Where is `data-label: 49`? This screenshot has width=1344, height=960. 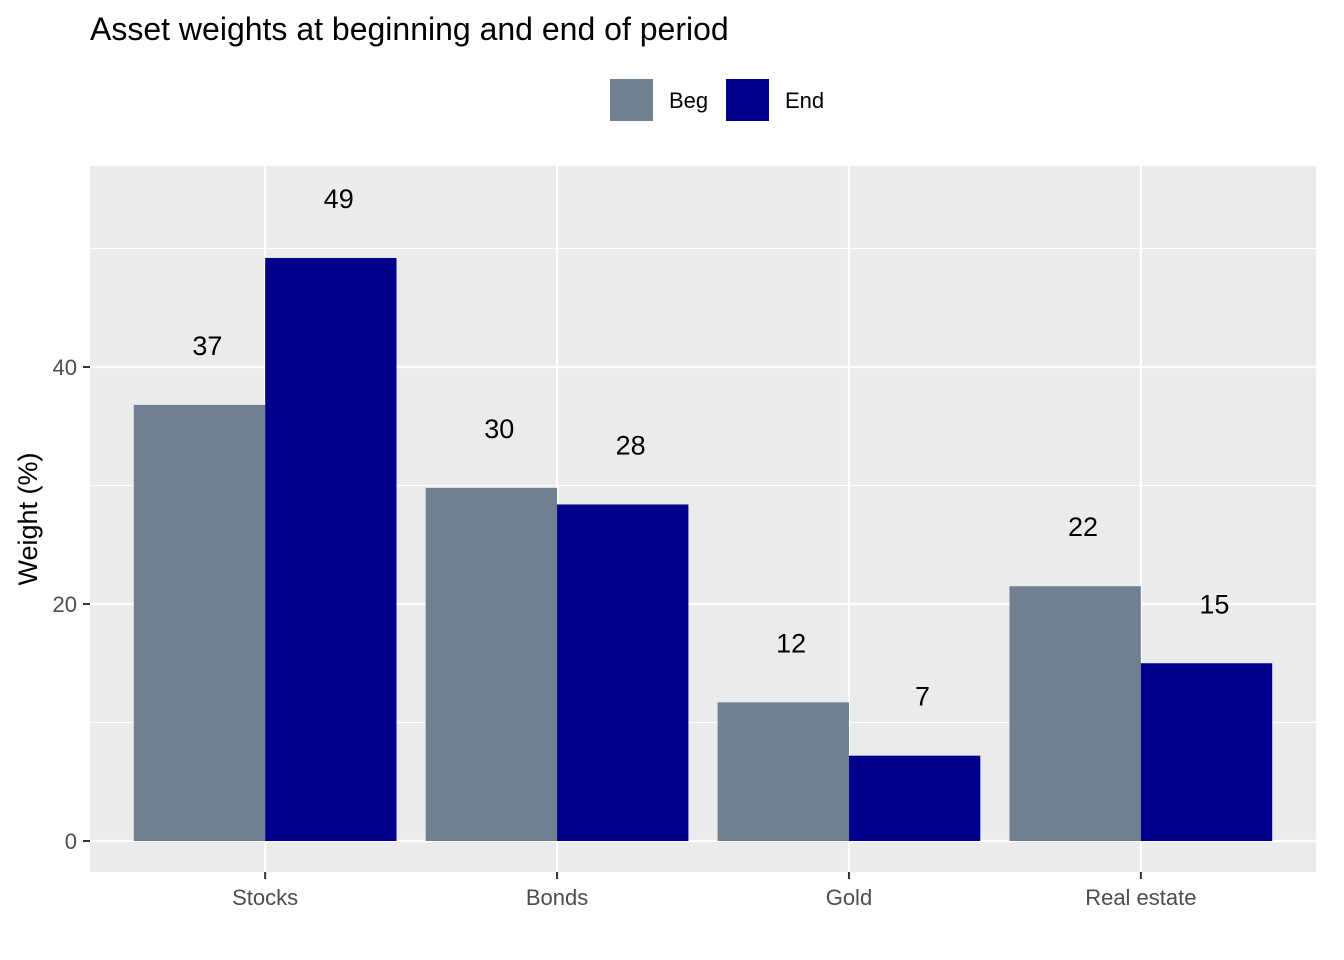 data-label: 49 is located at coordinates (339, 199).